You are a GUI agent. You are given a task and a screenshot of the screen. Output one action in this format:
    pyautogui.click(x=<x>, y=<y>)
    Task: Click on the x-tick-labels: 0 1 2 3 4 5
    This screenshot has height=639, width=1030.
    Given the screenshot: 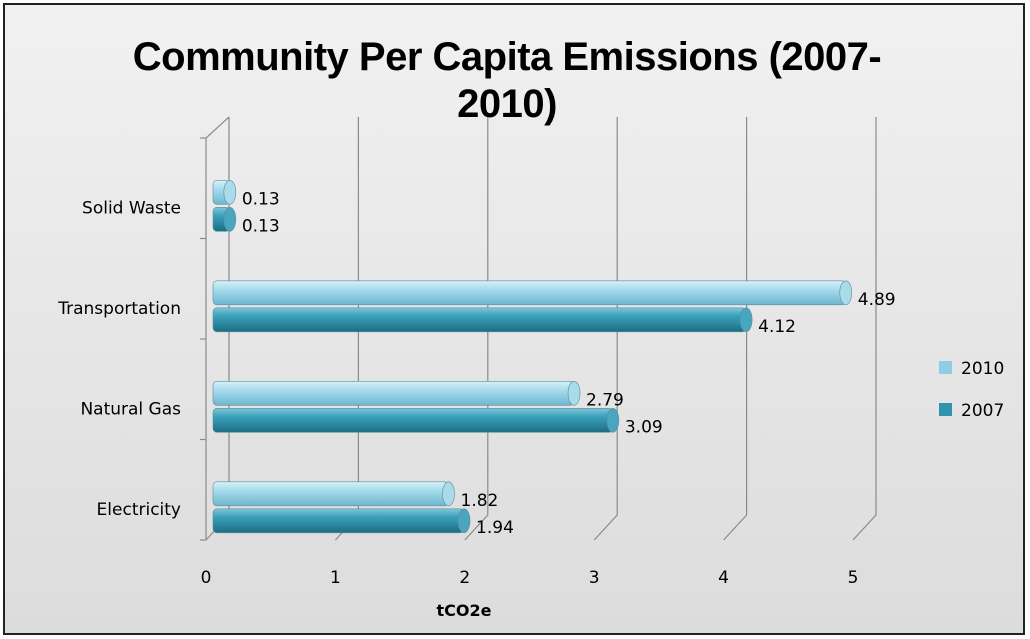 What is the action you would take?
    pyautogui.click(x=530, y=578)
    